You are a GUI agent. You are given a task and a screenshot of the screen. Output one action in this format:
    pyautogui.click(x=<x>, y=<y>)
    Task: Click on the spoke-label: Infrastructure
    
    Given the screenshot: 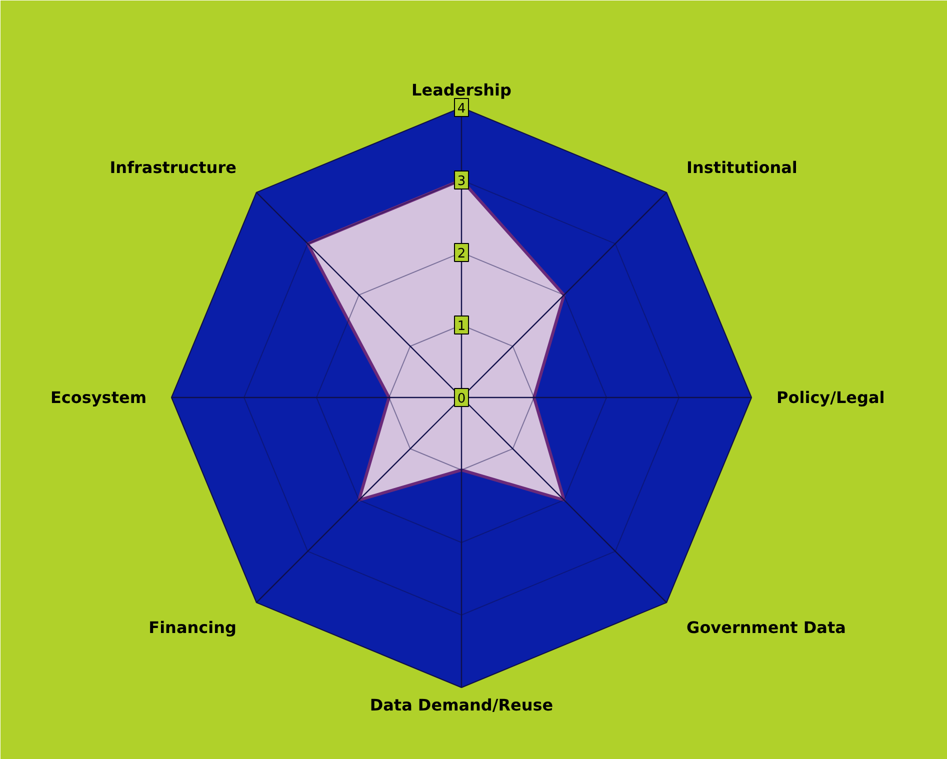 What is the action you would take?
    pyautogui.click(x=173, y=167)
    